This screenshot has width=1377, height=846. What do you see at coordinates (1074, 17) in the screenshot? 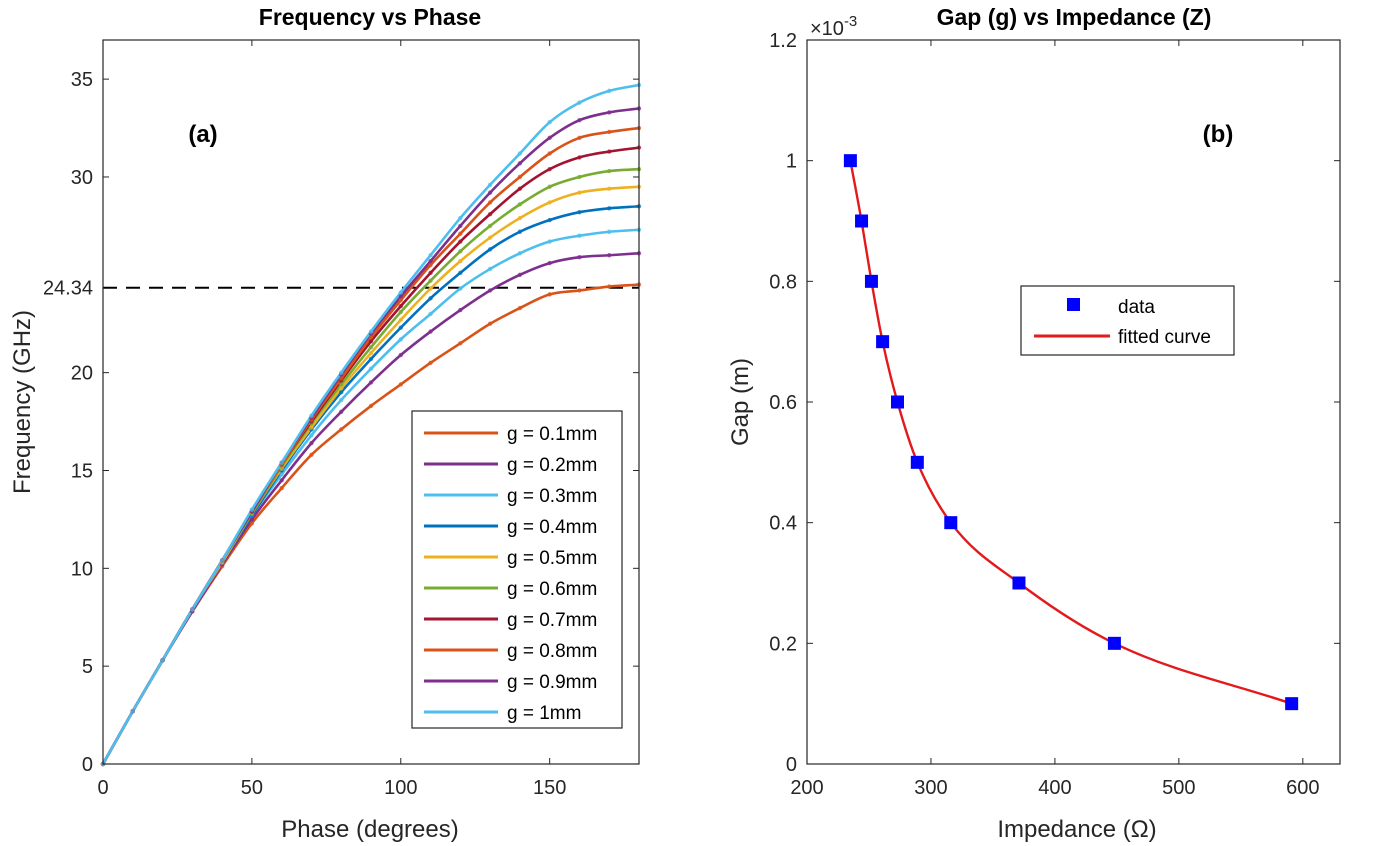
I see `chart-b-title: Gap (g) vs Impedance (Z)` at bounding box center [1074, 17].